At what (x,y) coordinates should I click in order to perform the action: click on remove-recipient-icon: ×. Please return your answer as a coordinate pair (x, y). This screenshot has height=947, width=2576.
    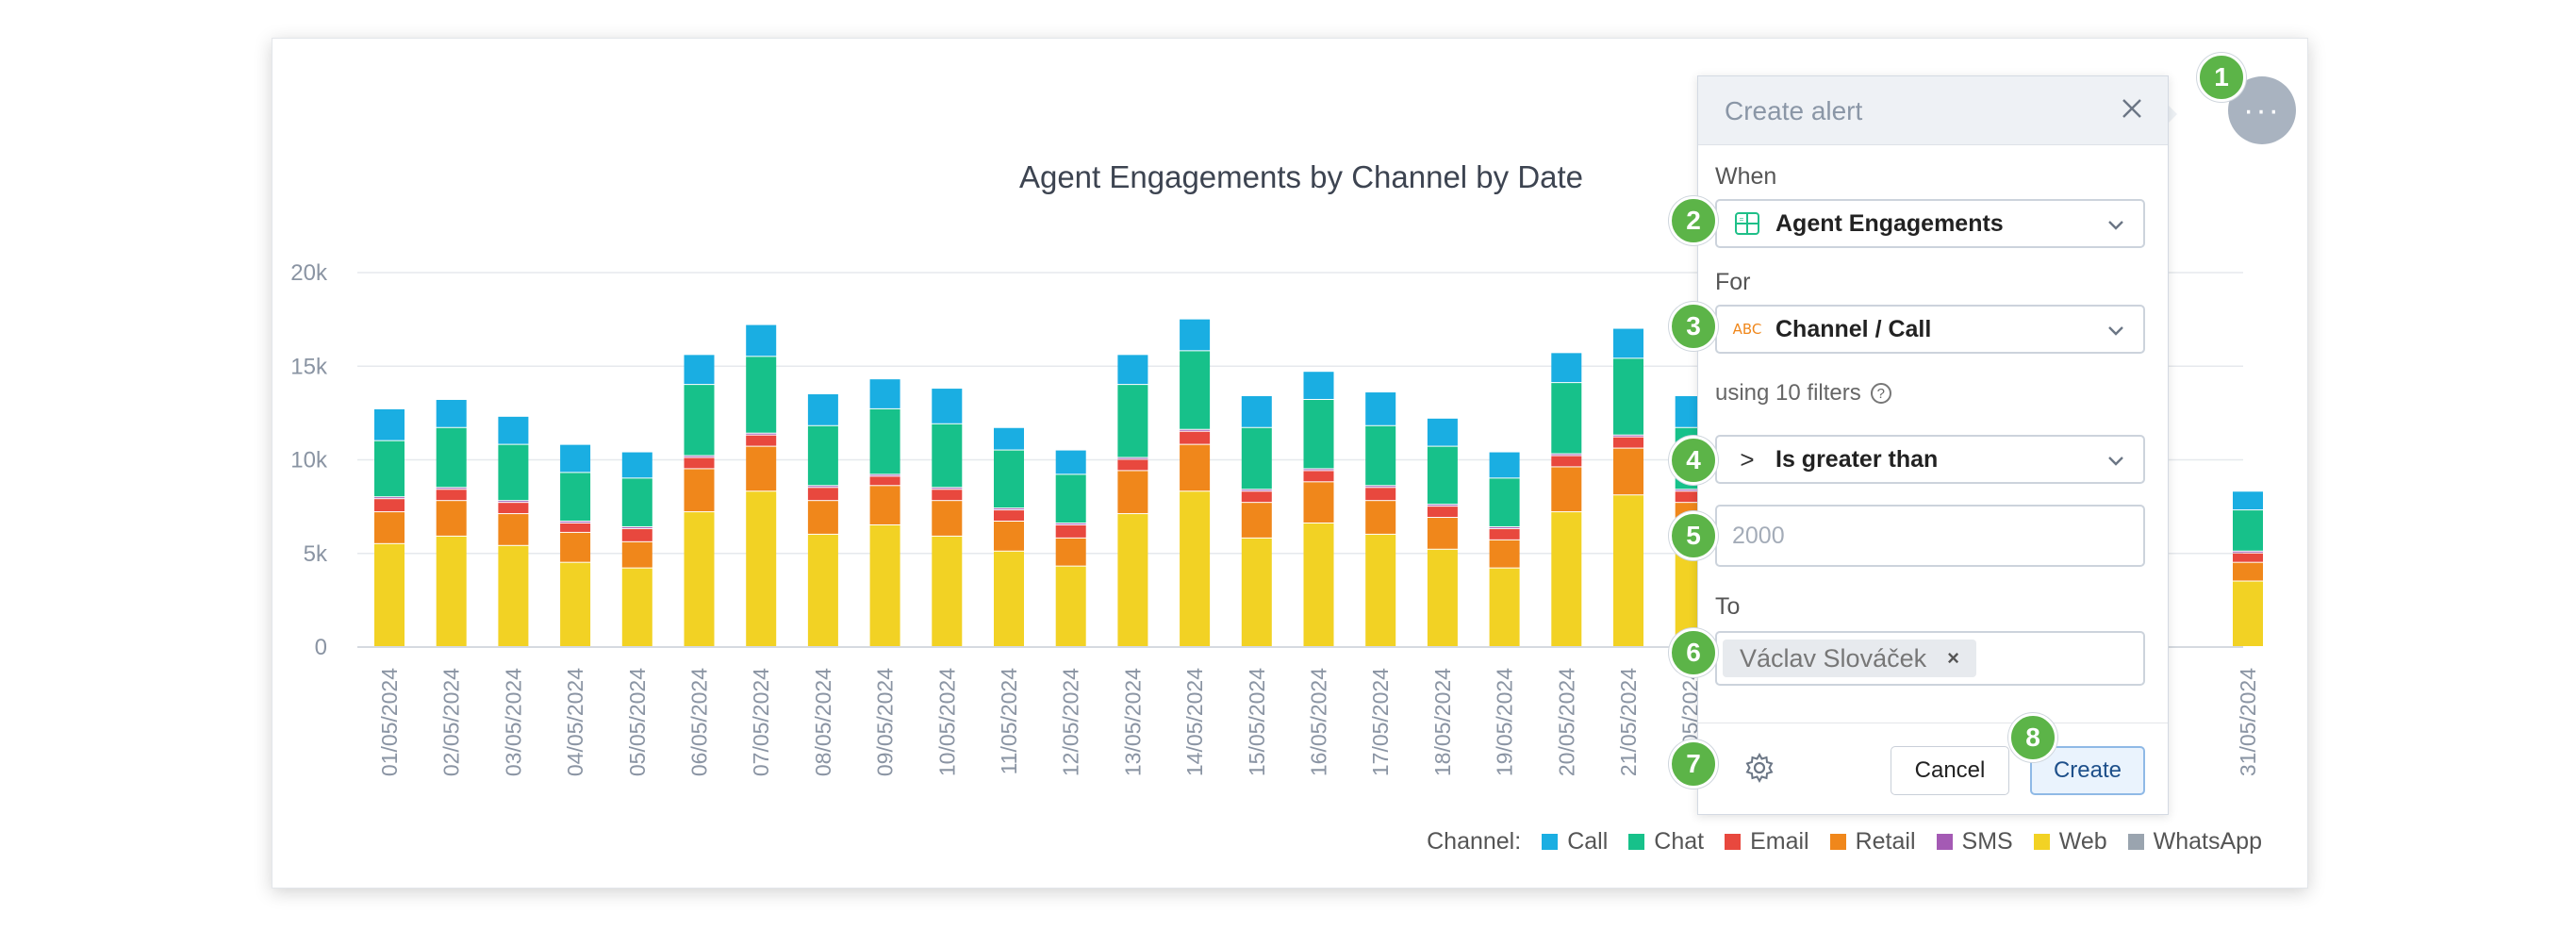
    Looking at the image, I should click on (1953, 658).